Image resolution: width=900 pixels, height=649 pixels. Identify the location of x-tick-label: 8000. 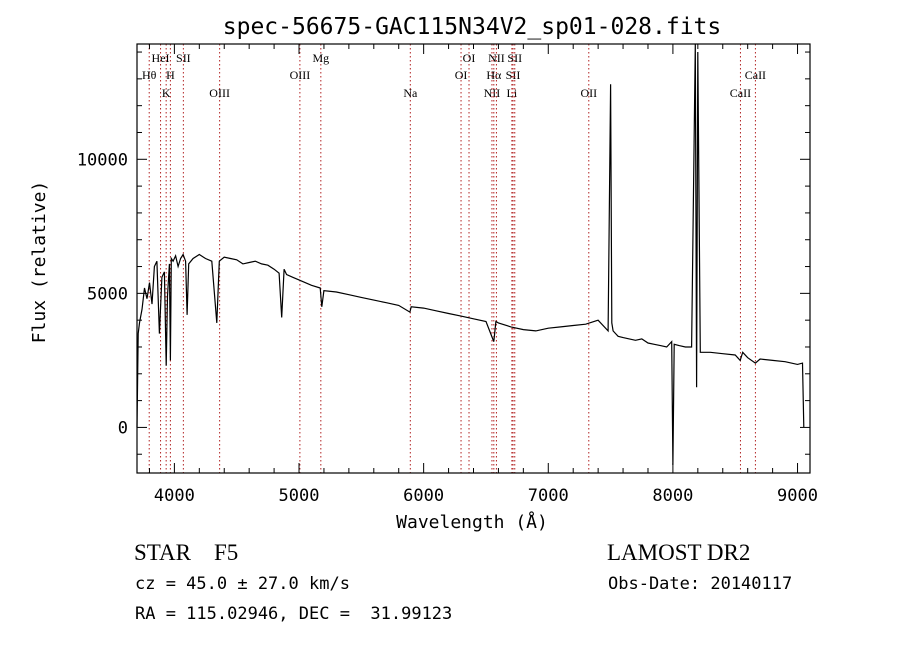
(672, 496).